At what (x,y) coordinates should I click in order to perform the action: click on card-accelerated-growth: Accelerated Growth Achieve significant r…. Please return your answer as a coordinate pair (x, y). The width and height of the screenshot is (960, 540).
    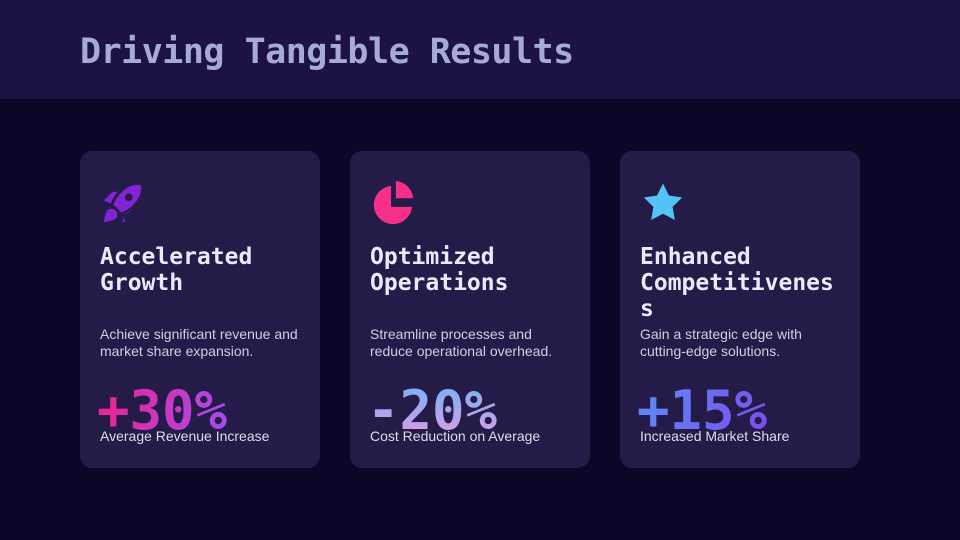
    Looking at the image, I should click on (200, 309).